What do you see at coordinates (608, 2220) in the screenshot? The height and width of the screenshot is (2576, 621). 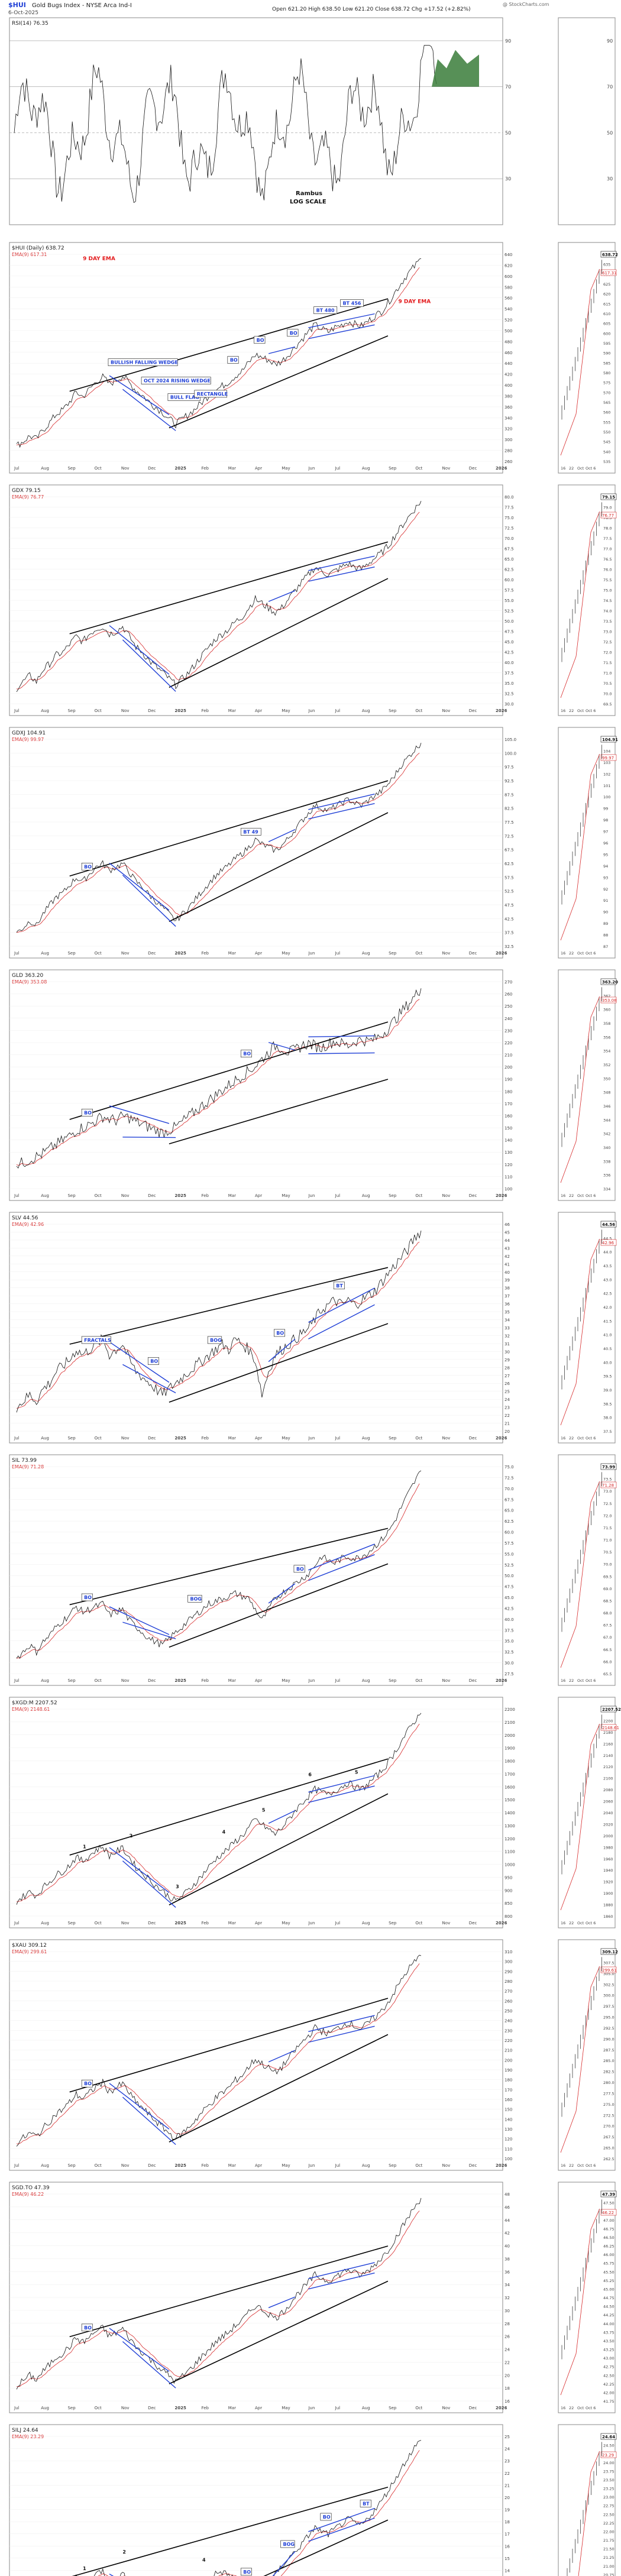 I see `side-y-tick-label: 47.00` at bounding box center [608, 2220].